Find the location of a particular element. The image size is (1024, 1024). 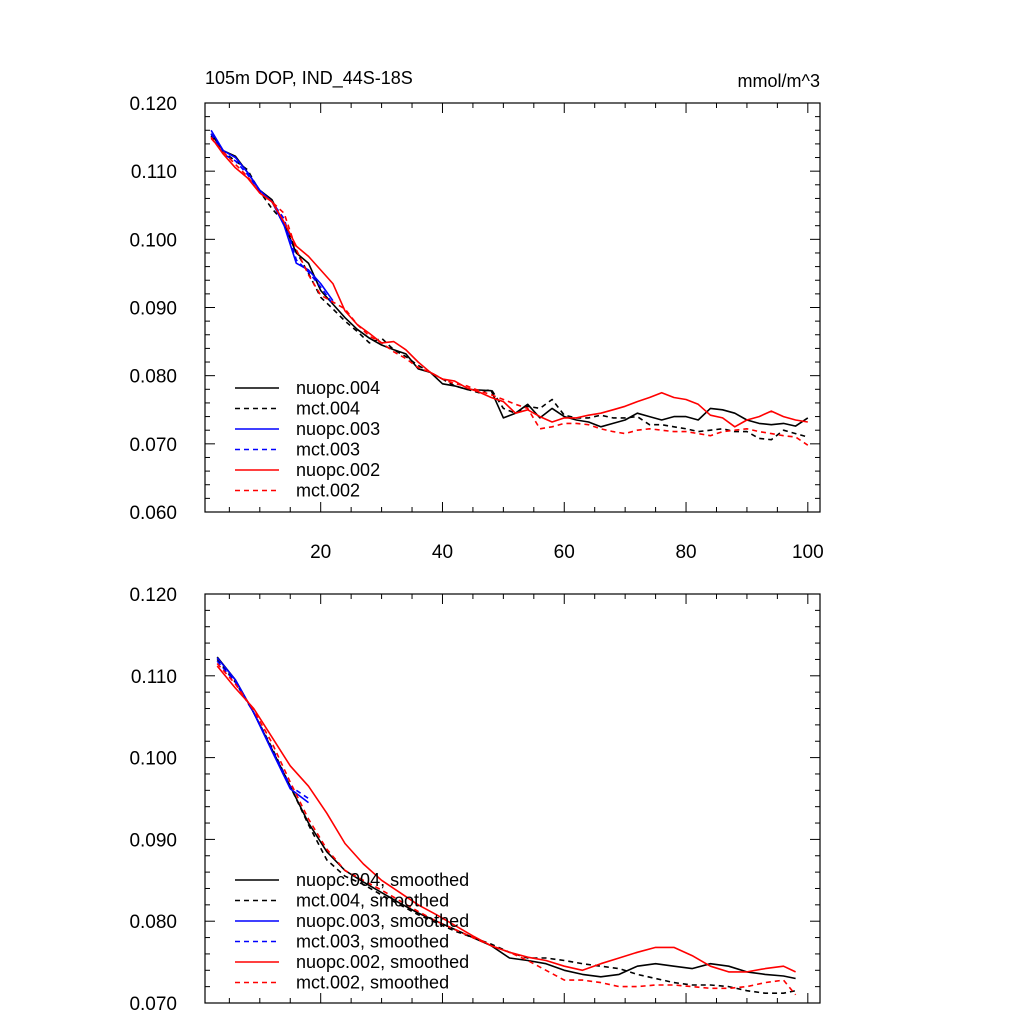

legend-label: nuopc.004, smoothed is located at coordinates (382, 880).